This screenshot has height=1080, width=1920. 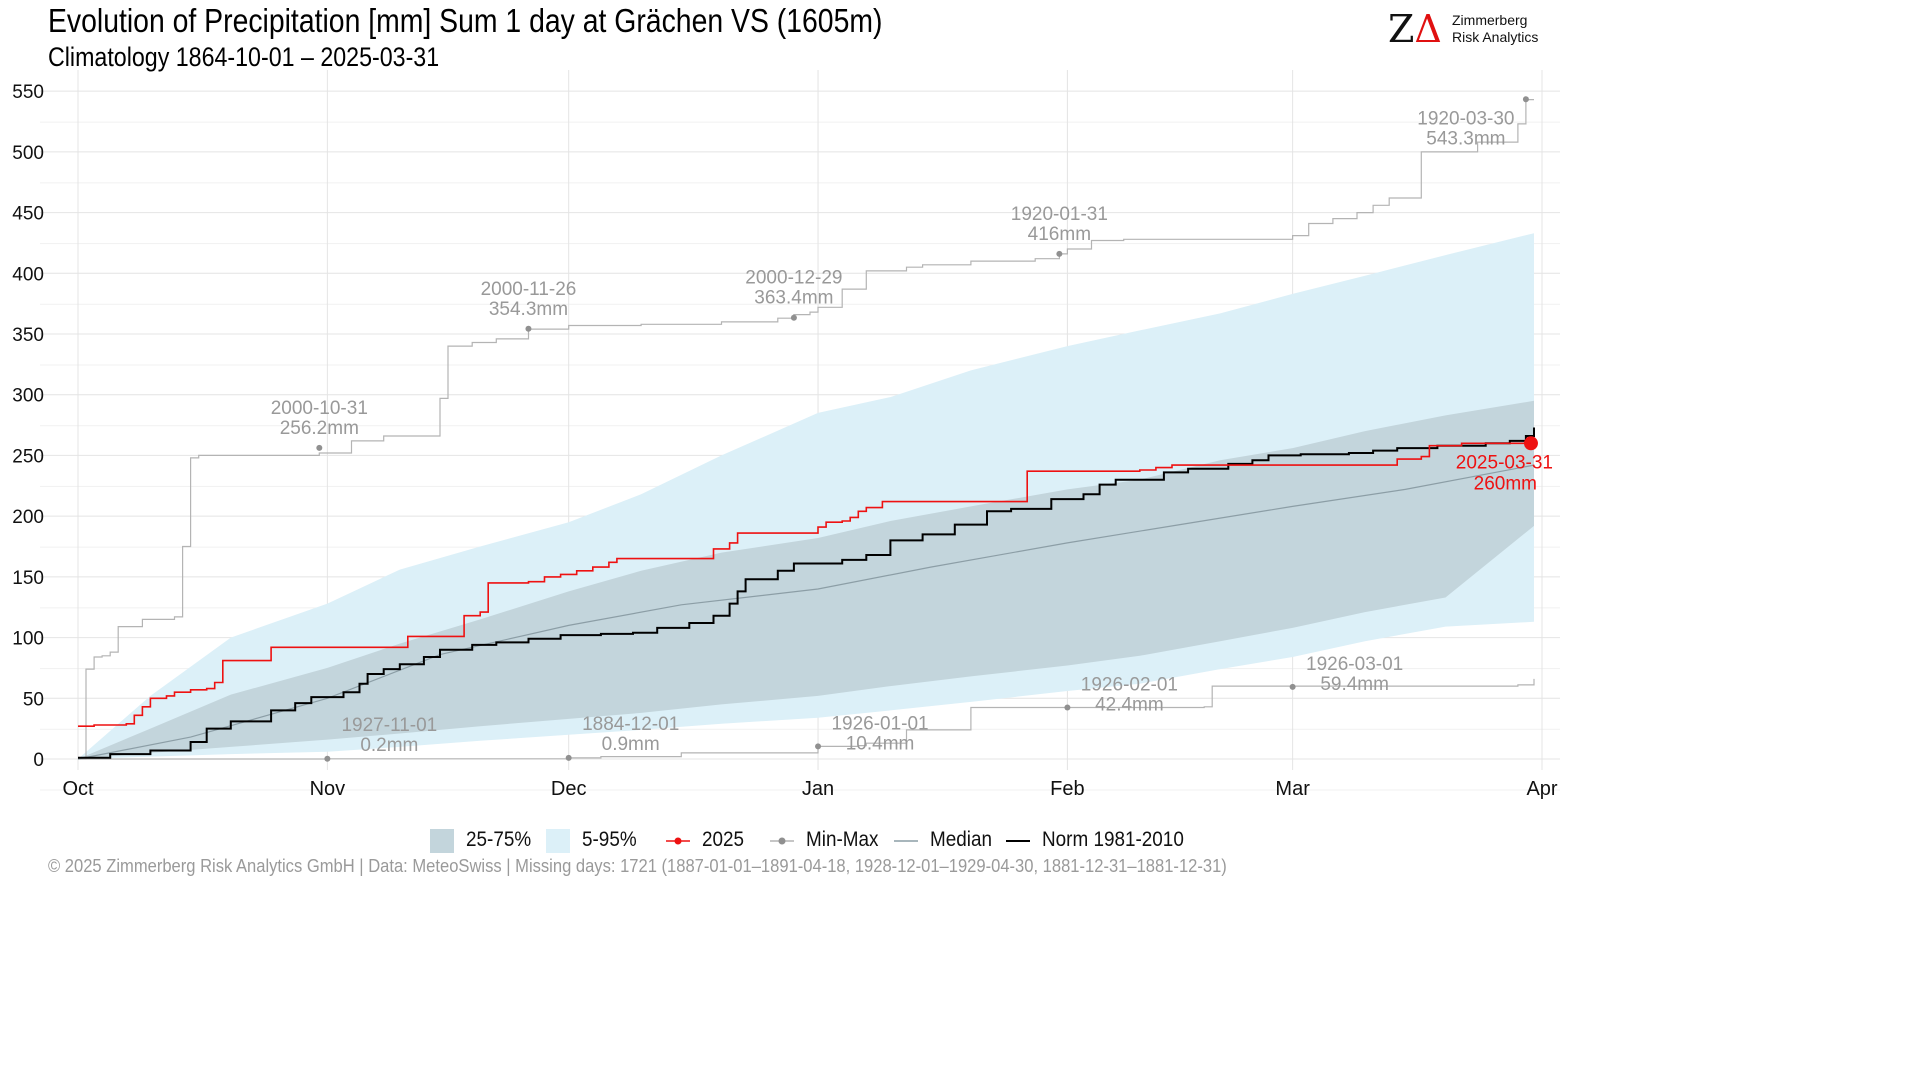 I want to click on annotation-date: 1926-01-01, so click(x=879, y=723).